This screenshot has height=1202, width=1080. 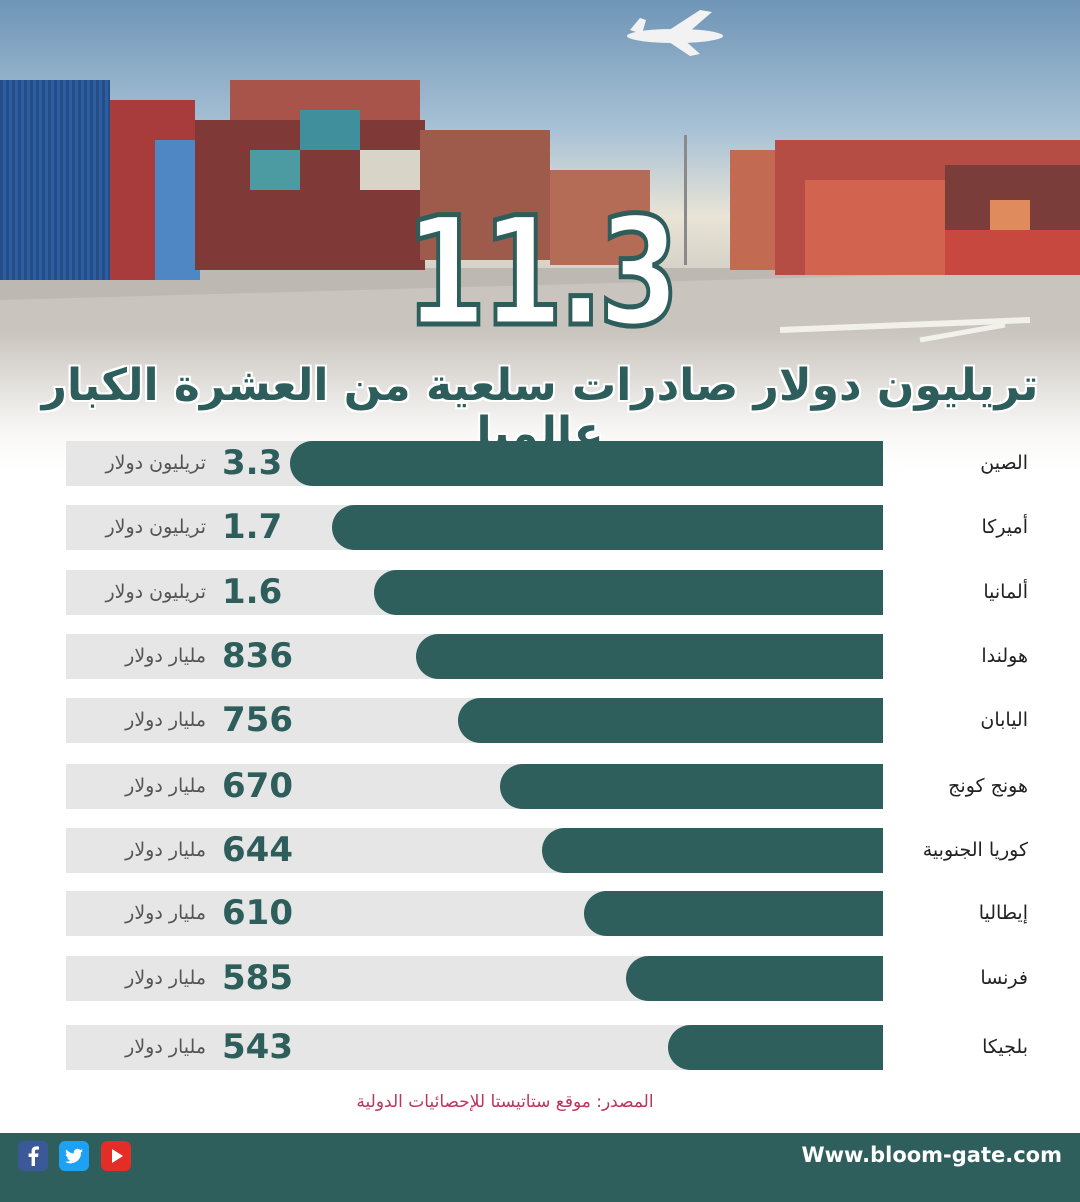 What do you see at coordinates (540, 913) in the screenshot?
I see `chart-row: 610 مليار دولار إيطاليا` at bounding box center [540, 913].